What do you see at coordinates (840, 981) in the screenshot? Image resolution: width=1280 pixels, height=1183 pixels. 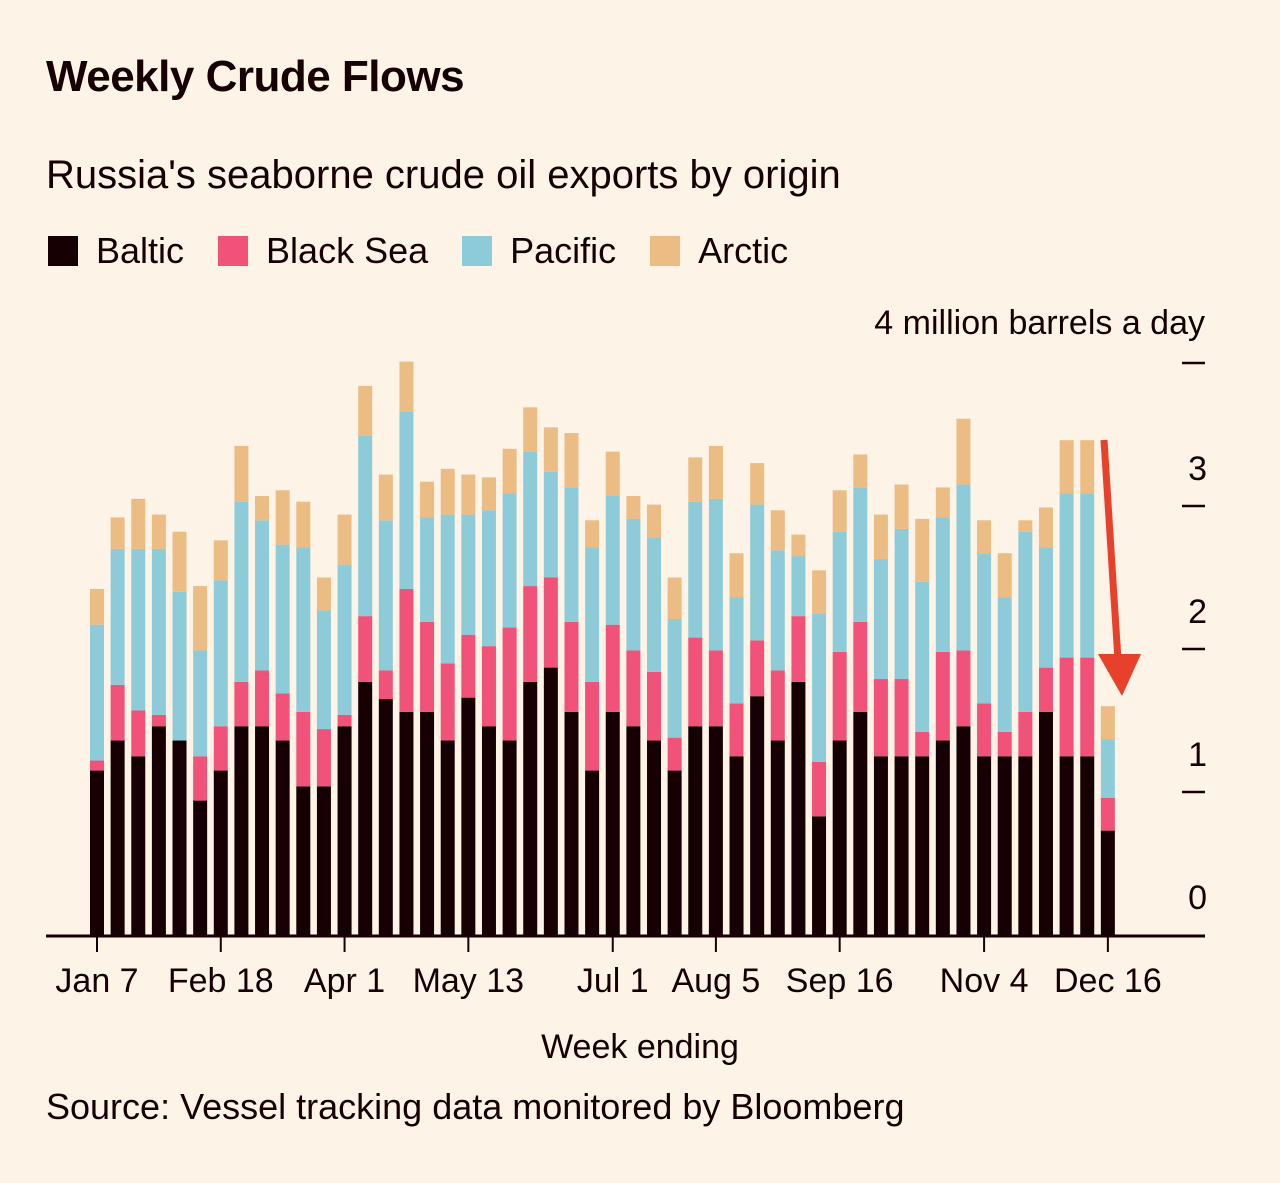 I see `x-tick-label: Sep 16` at bounding box center [840, 981].